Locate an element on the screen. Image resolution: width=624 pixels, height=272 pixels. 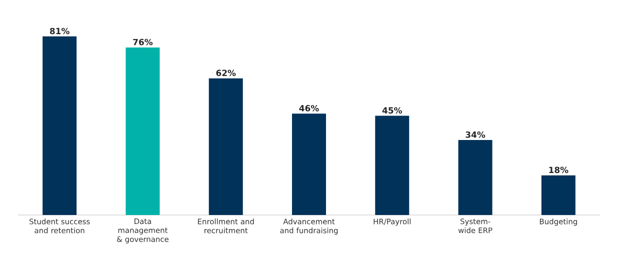
data-label: 46% is located at coordinates (309, 108).